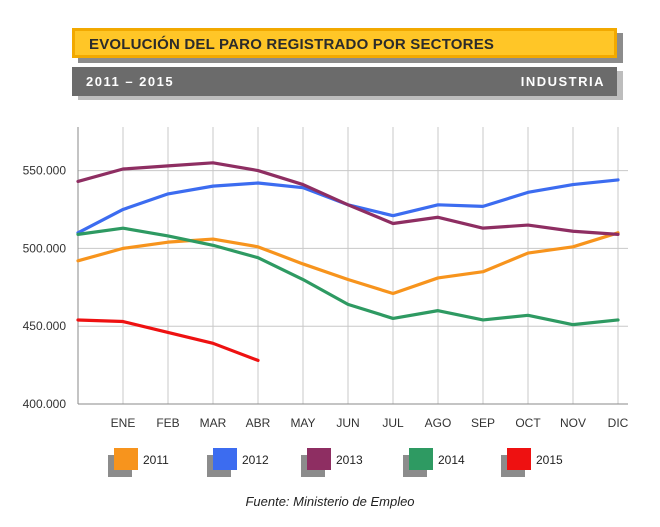 This screenshot has height=527, width=660. I want to click on legend-swatch-2015, so click(519, 459).